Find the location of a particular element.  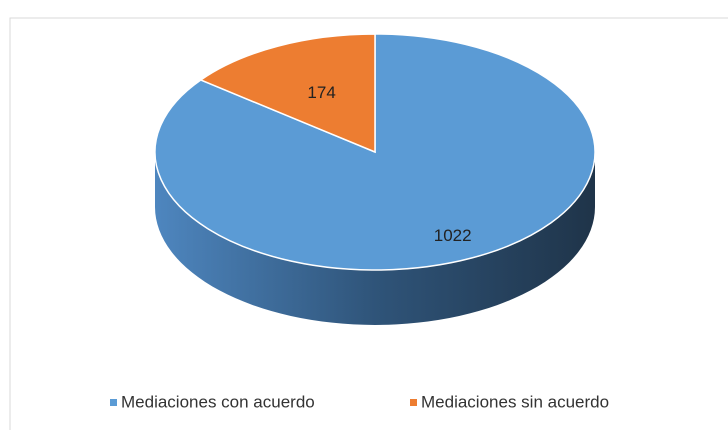

data-label: 1022 is located at coordinates (453, 235).